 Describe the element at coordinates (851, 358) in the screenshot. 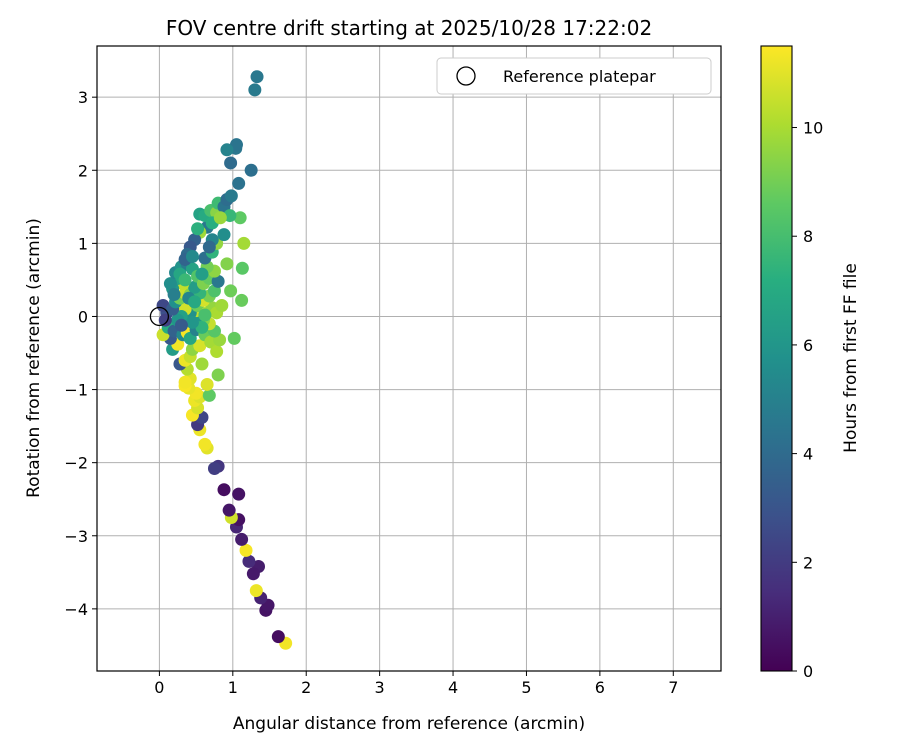

I see `colorbar-label: Hours from first FF file` at that location.